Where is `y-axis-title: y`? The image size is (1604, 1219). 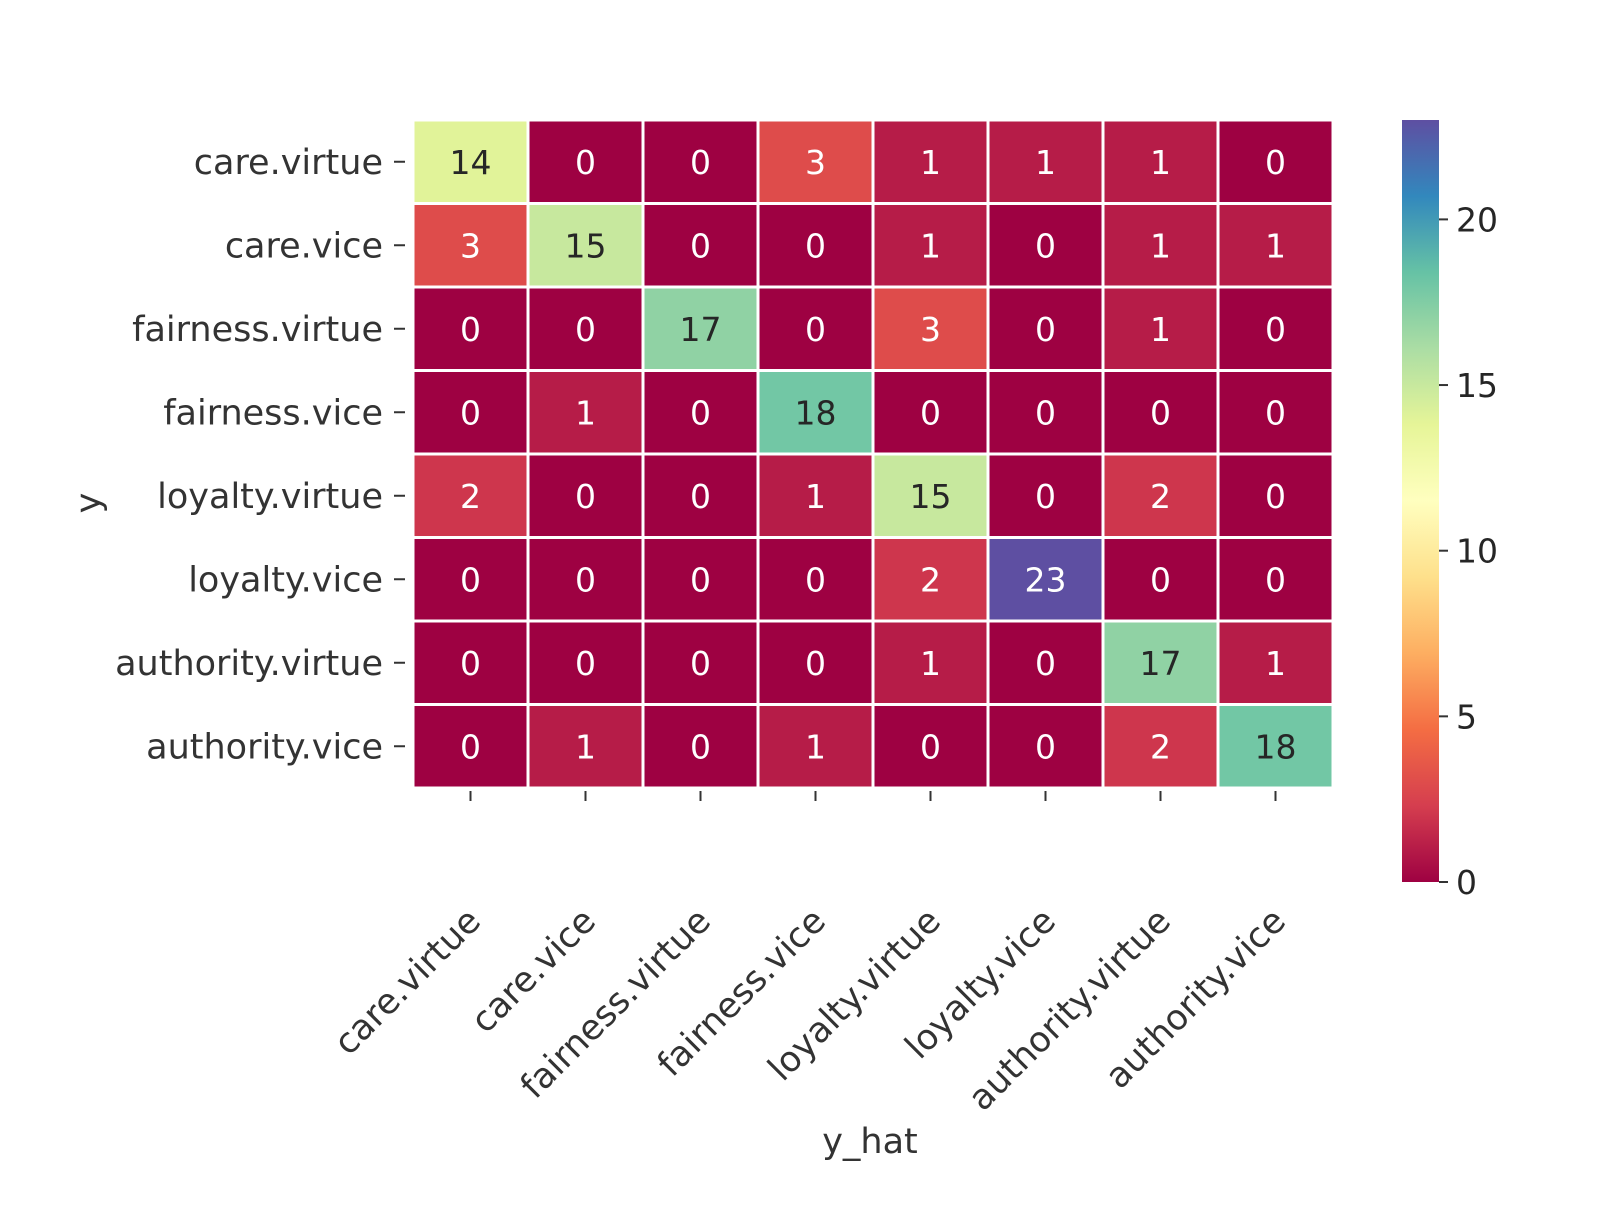
y-axis-title: y is located at coordinates (89, 503).